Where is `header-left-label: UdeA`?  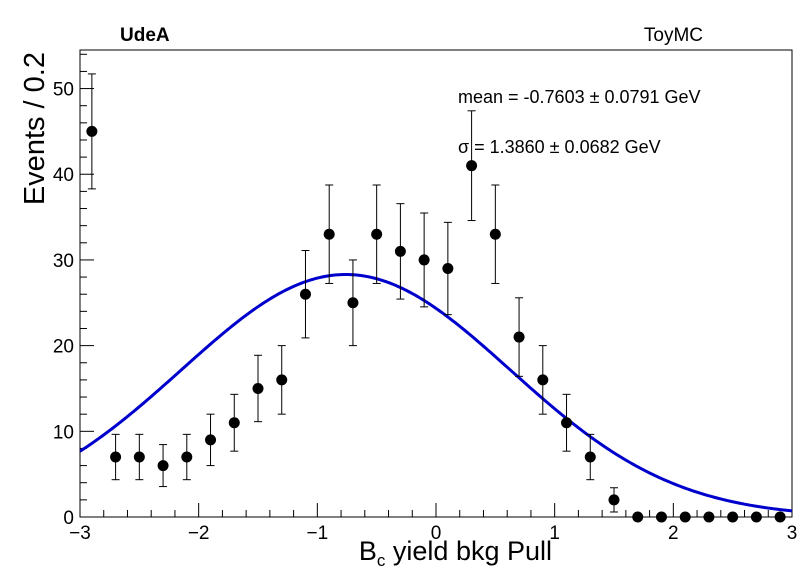 header-left-label: UdeA is located at coordinates (145, 35).